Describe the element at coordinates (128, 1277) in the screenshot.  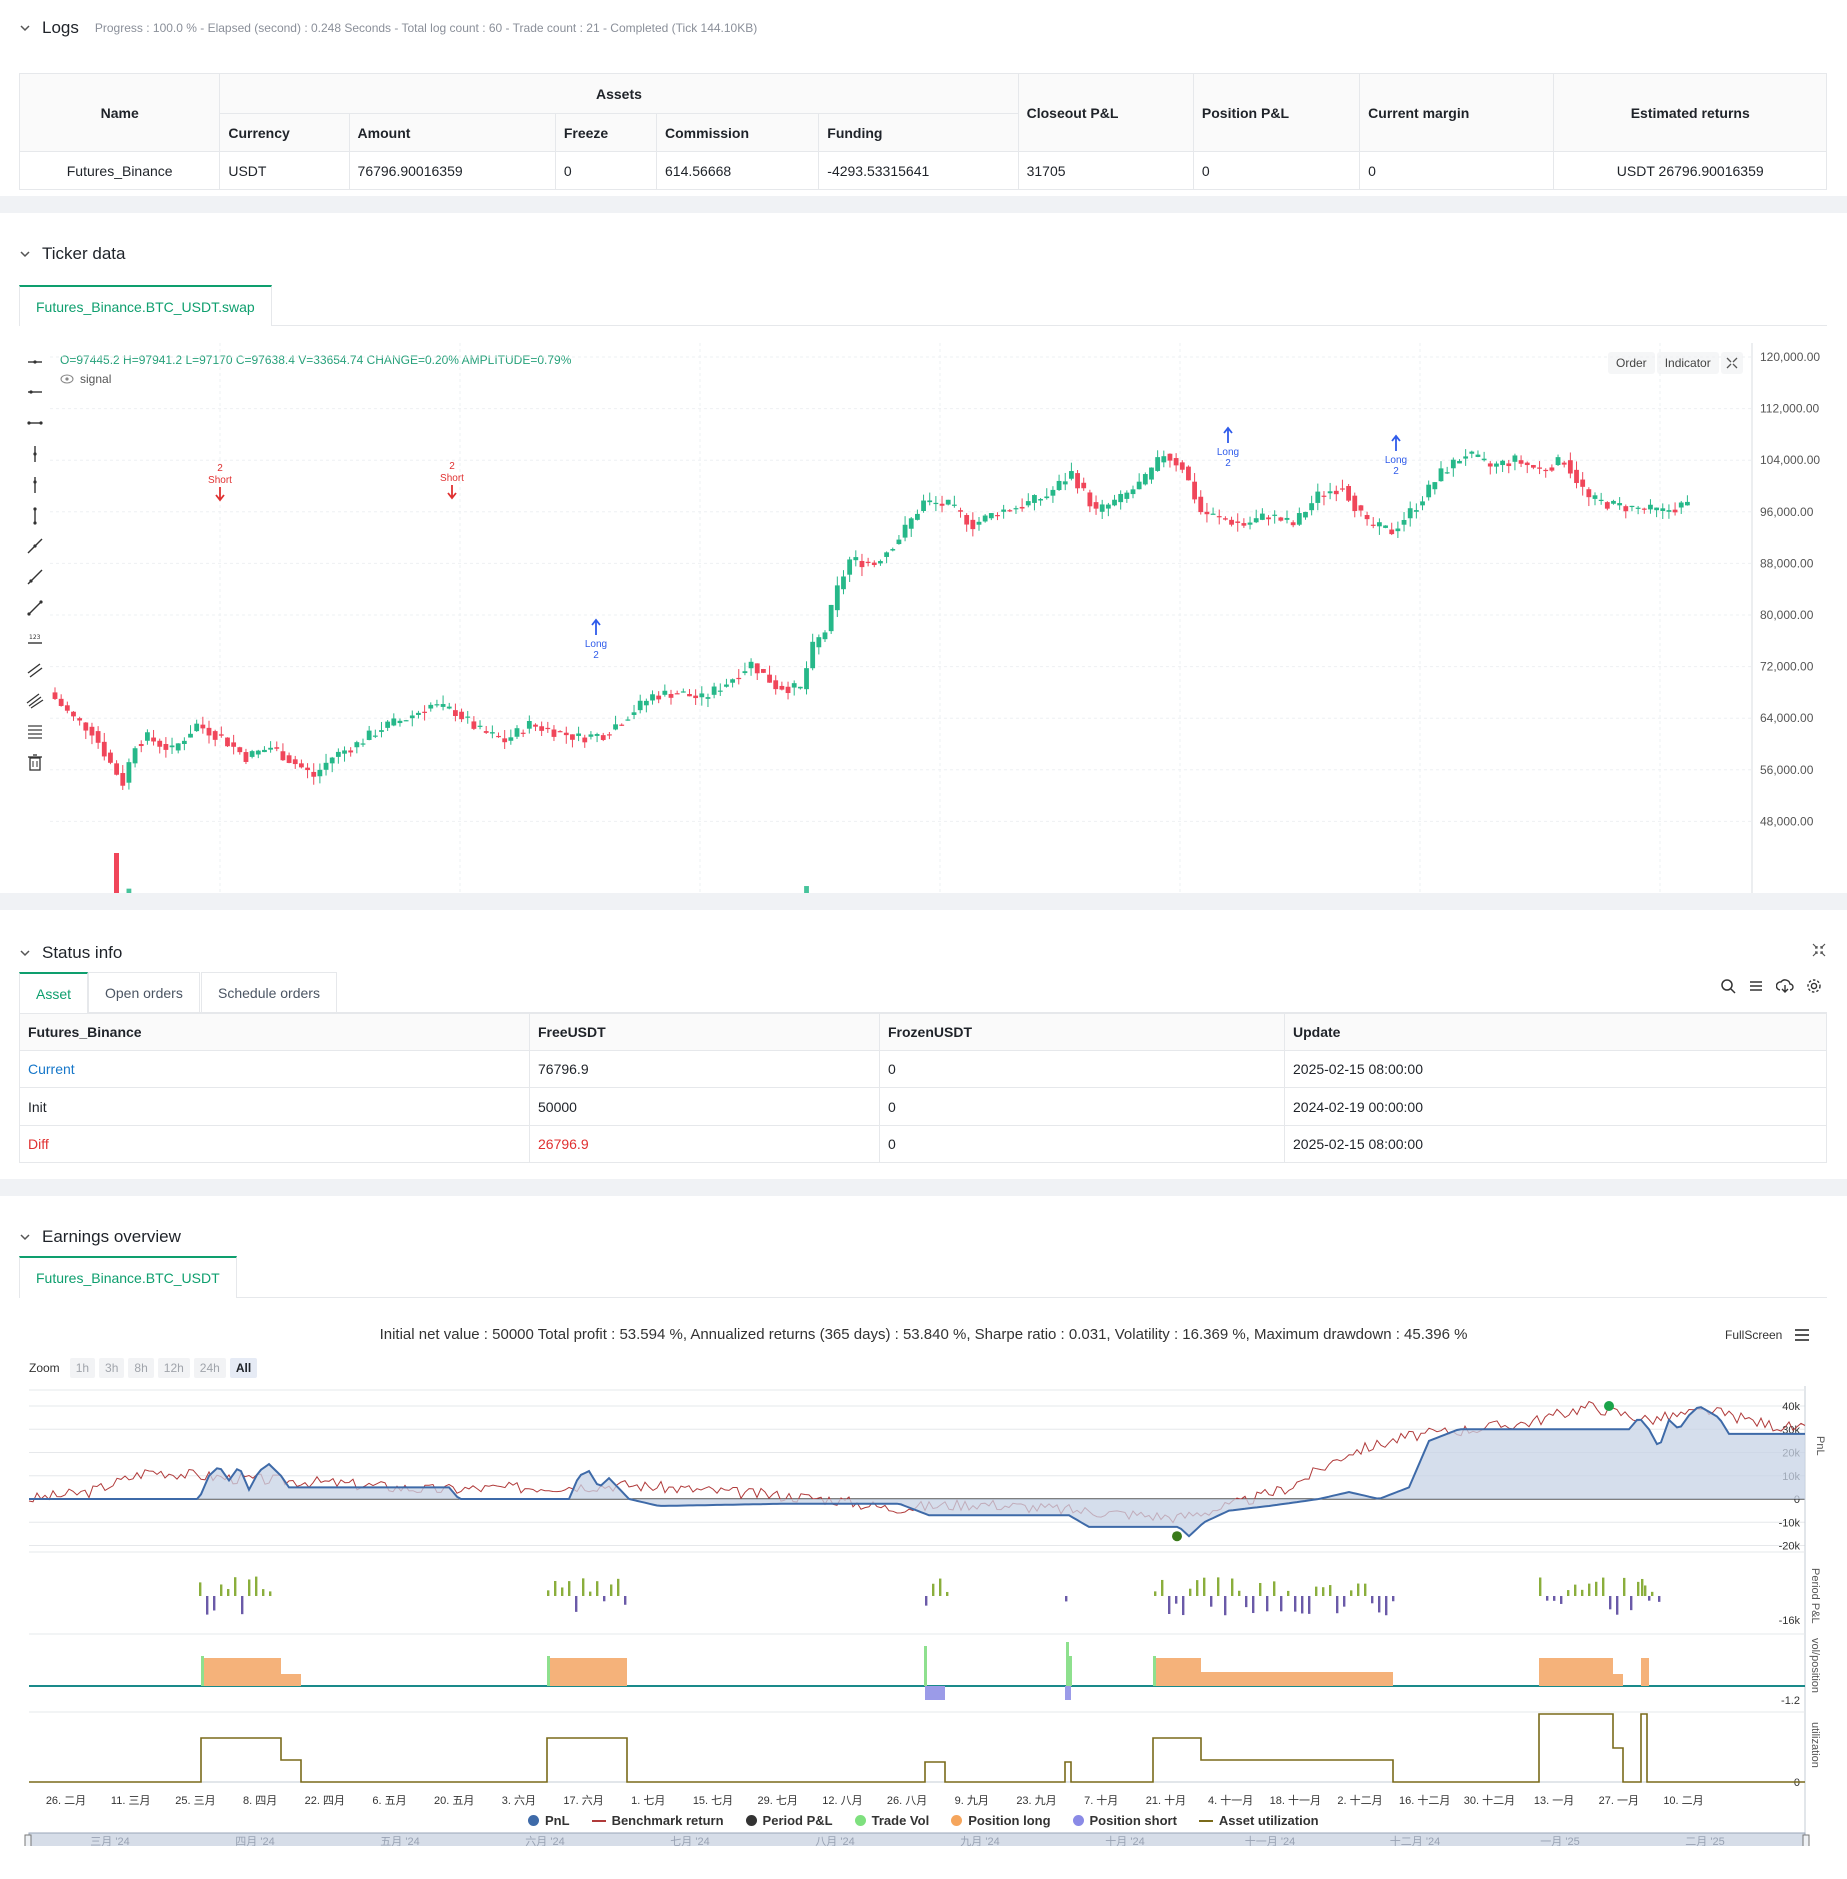
I see `tab-earnings-symbol: Futures_Binance.BTC_USDT` at that location.